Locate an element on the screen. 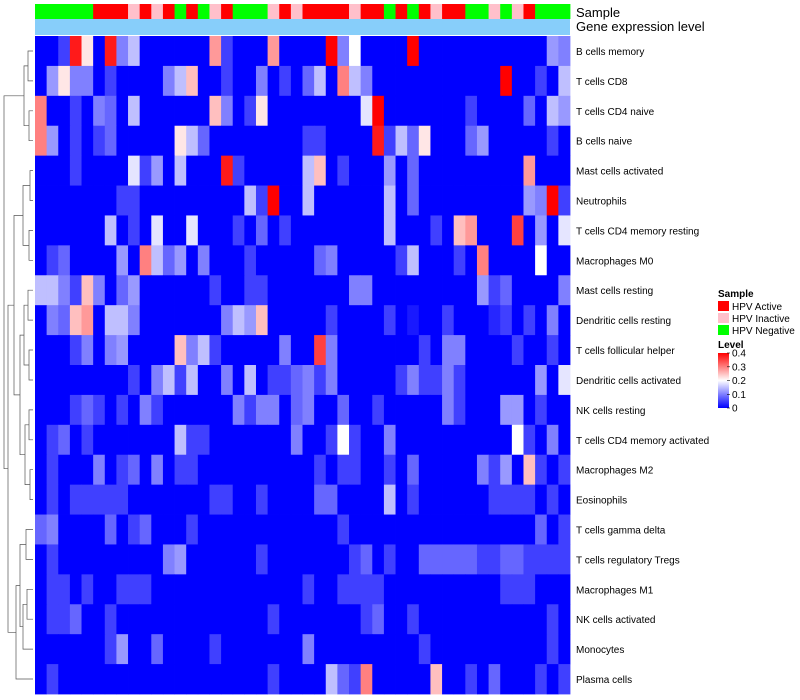 Image resolution: width=800 pixels, height=700 pixels. track-label-sample: Sample is located at coordinates (598, 12).